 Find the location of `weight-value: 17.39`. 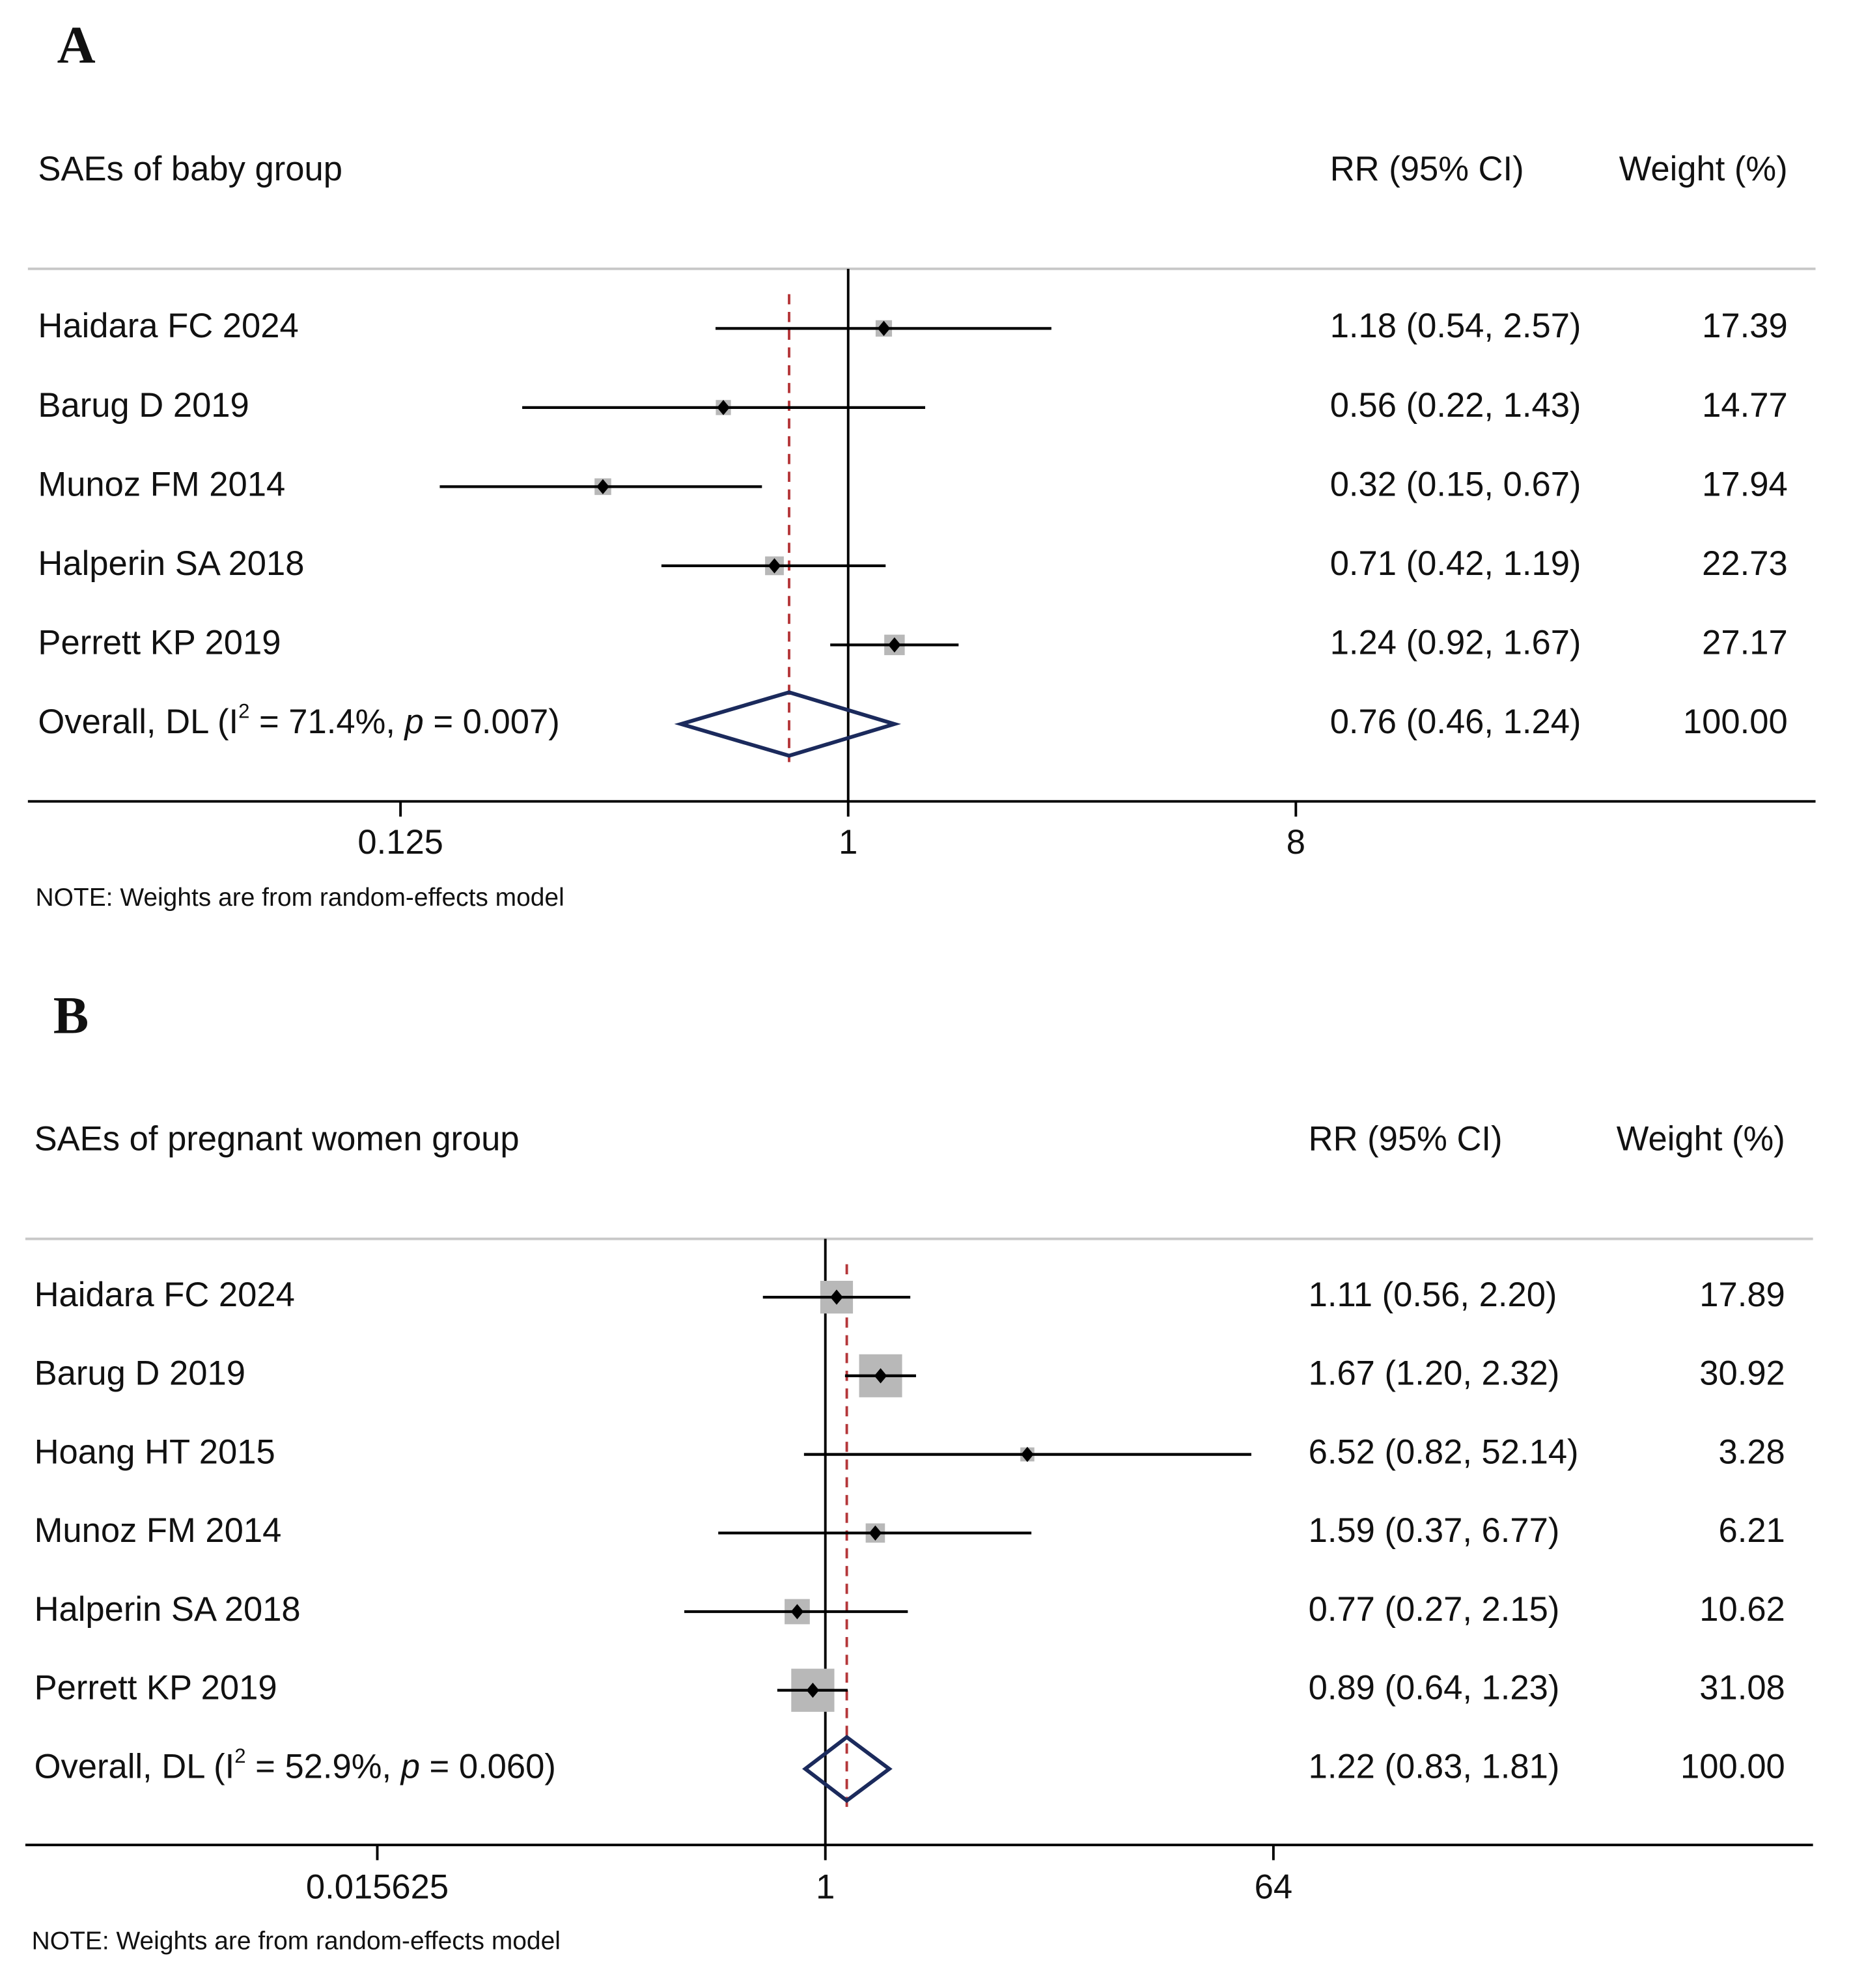

weight-value: 17.39 is located at coordinates (1745, 326).